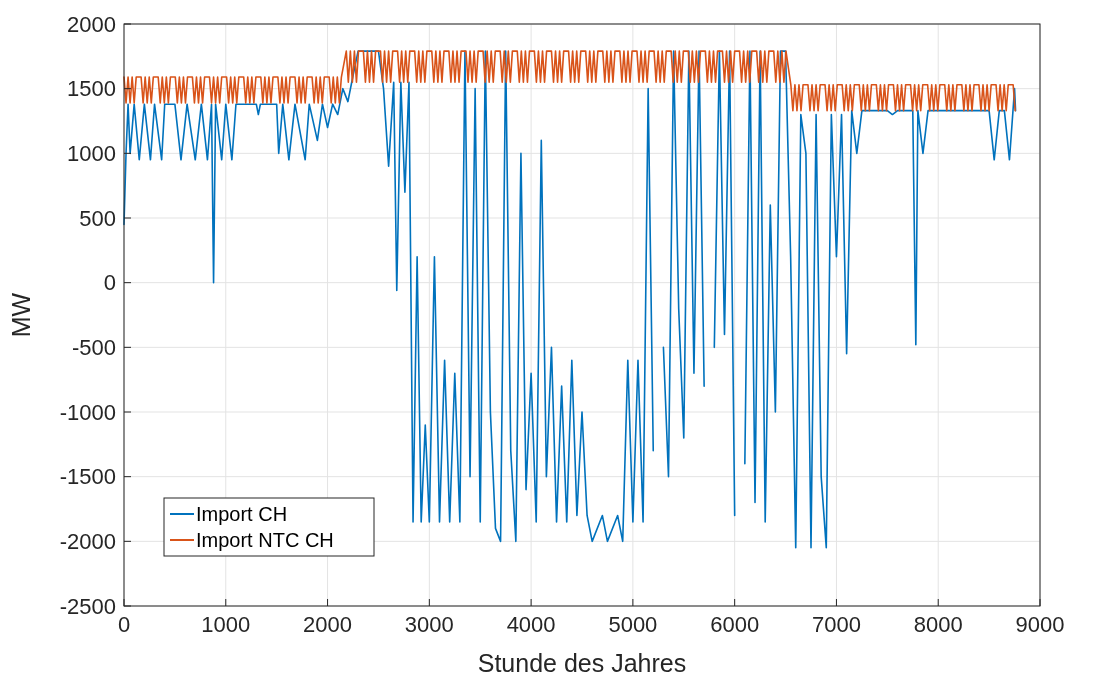 The width and height of the screenshot is (1101, 690). Describe the element at coordinates (735, 624) in the screenshot. I see `x-tick-label: 6000` at that location.